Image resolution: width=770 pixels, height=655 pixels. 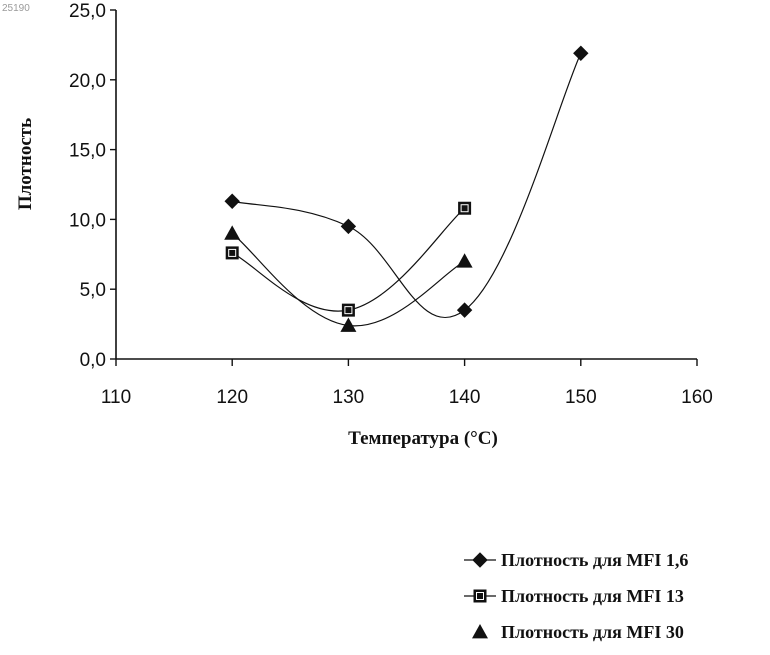 What do you see at coordinates (87, 151) in the screenshot?
I see `y-tick-label: 15,0` at bounding box center [87, 151].